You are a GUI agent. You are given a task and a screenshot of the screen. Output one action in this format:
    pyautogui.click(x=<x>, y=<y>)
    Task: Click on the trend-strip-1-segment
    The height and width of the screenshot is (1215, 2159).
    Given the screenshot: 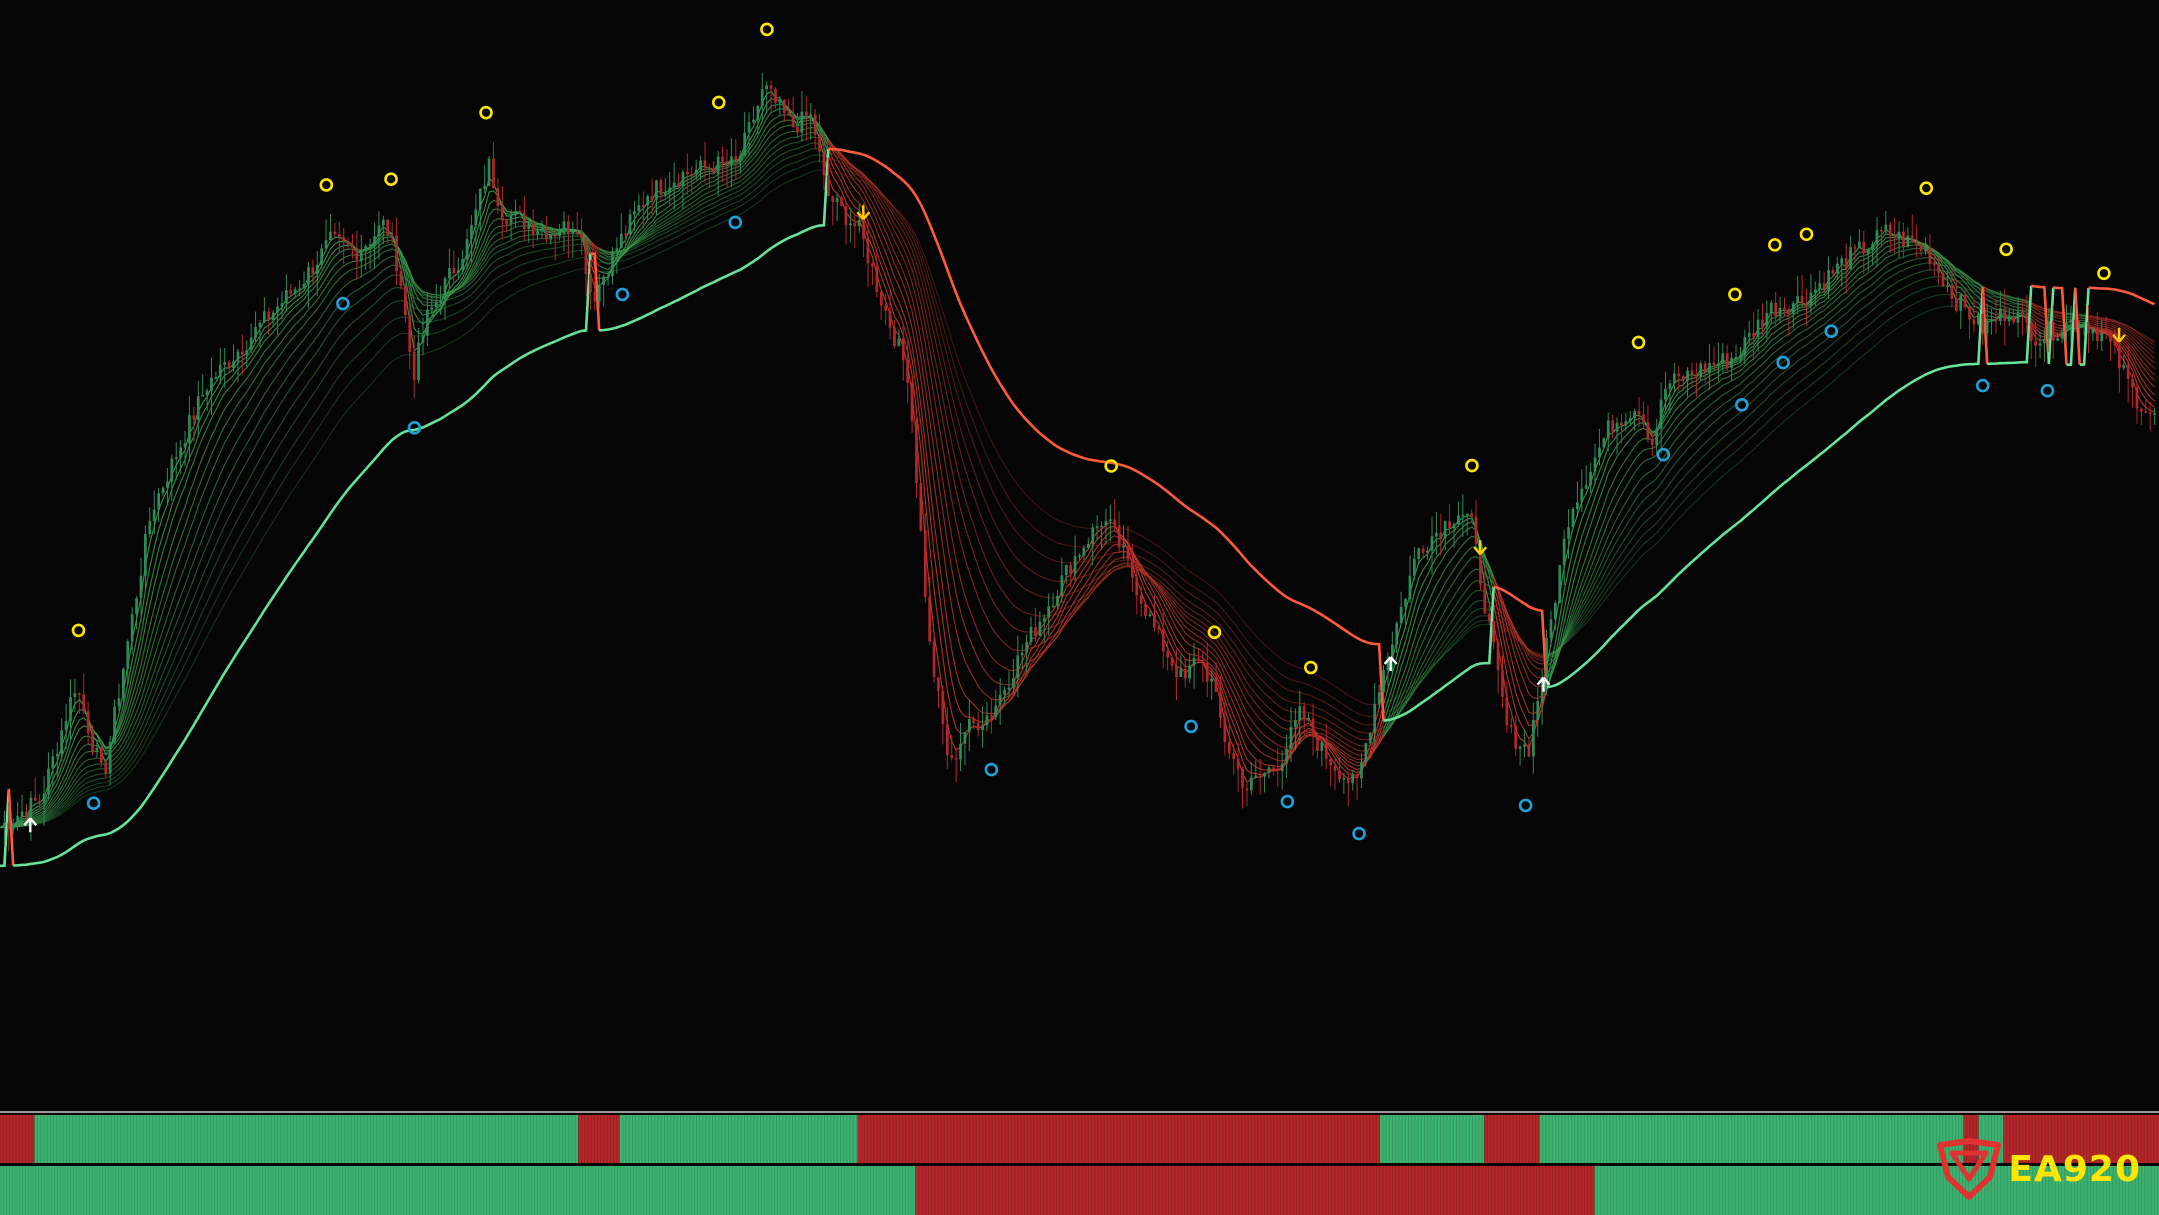 What is the action you would take?
    pyautogui.click(x=17, y=1139)
    